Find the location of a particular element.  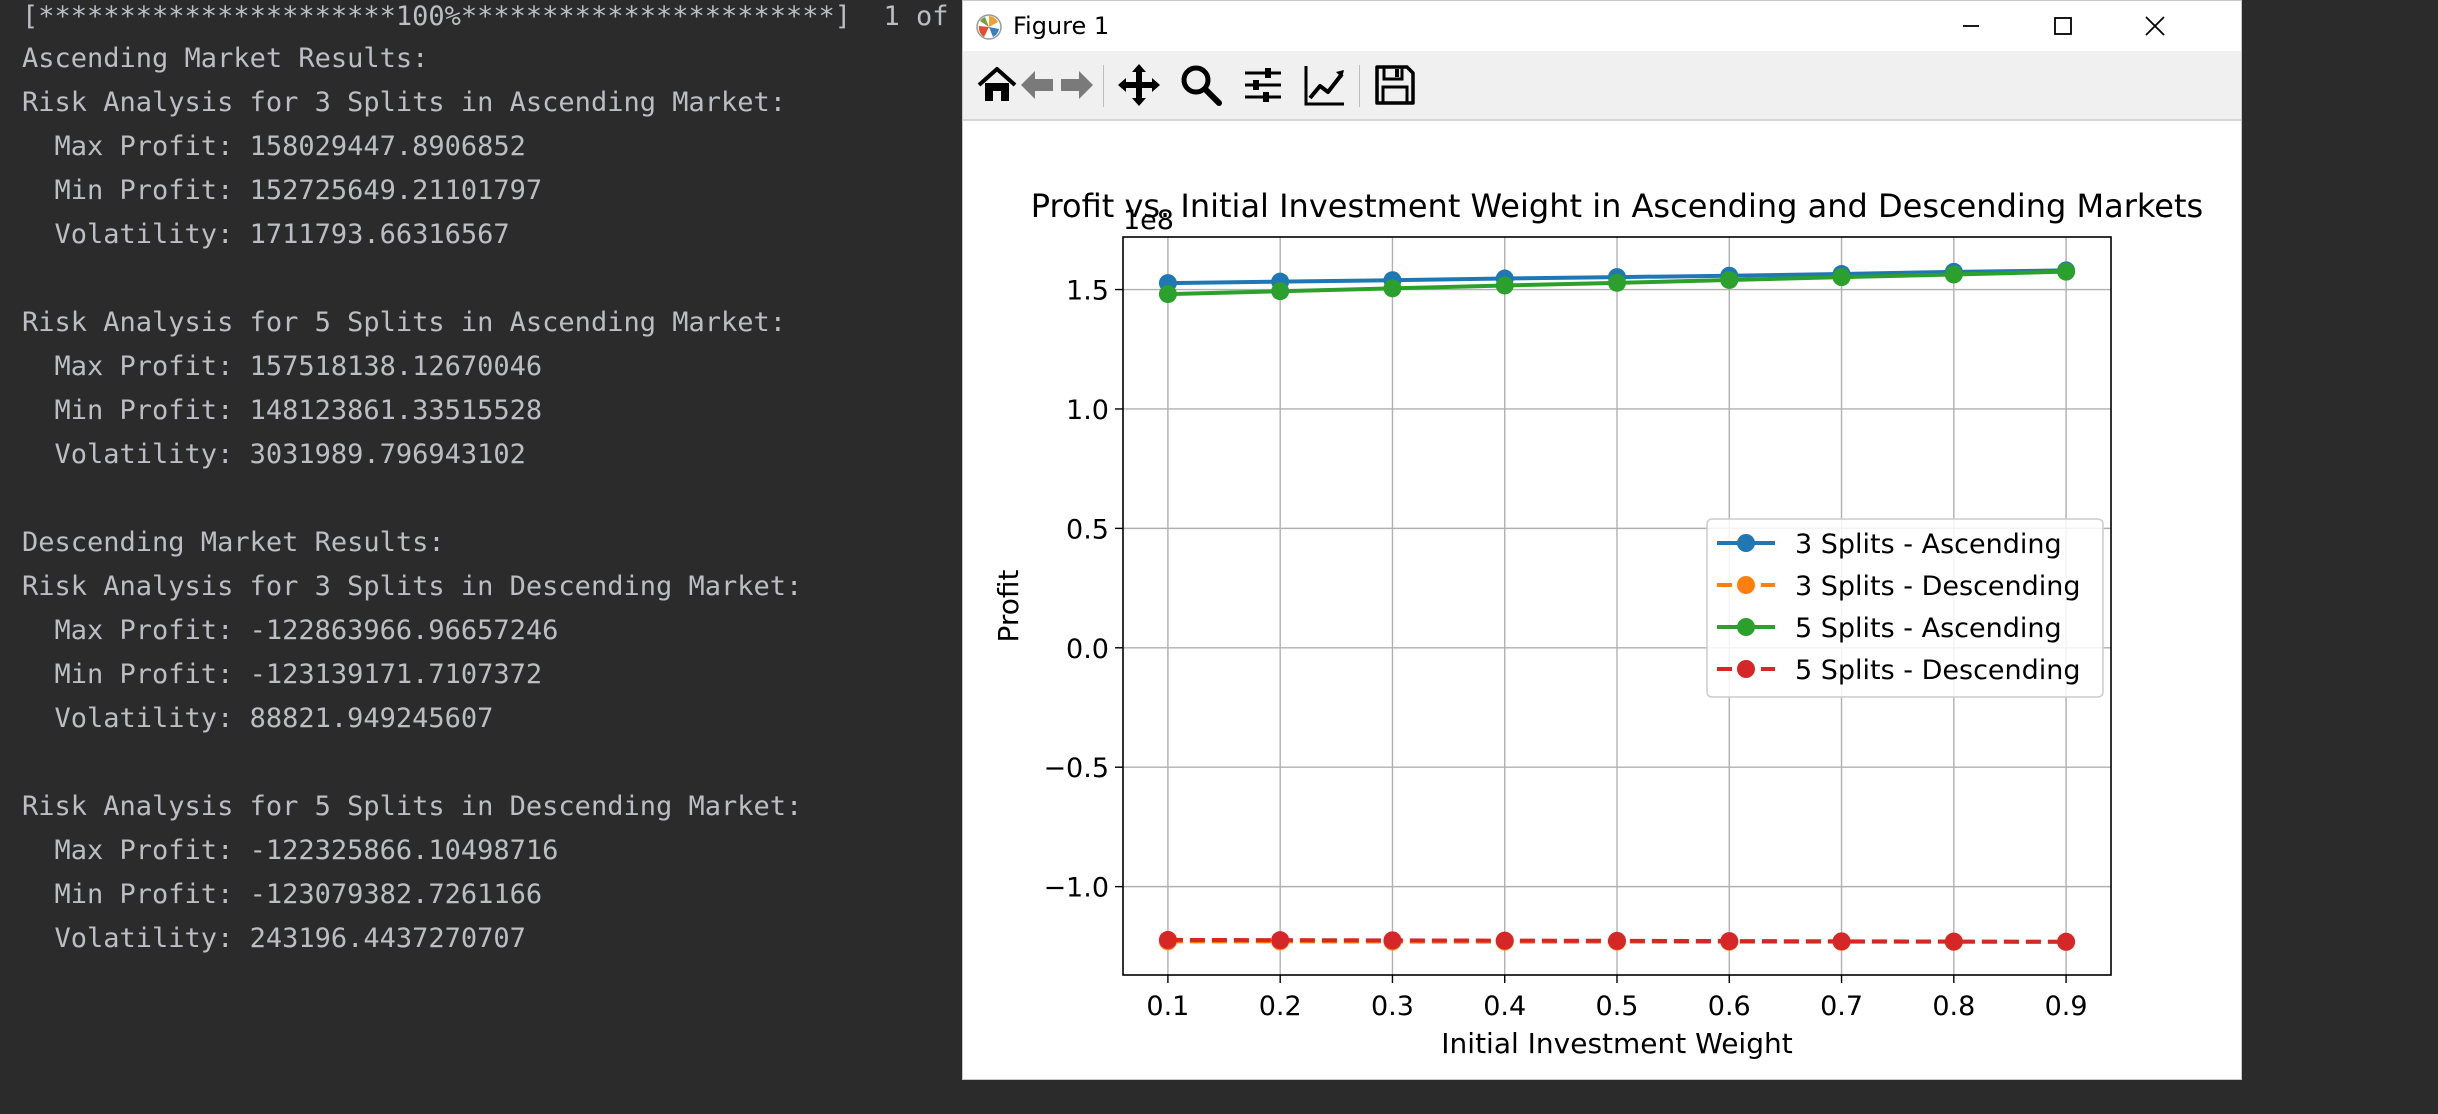

pan-icon is located at coordinates (1139, 85).